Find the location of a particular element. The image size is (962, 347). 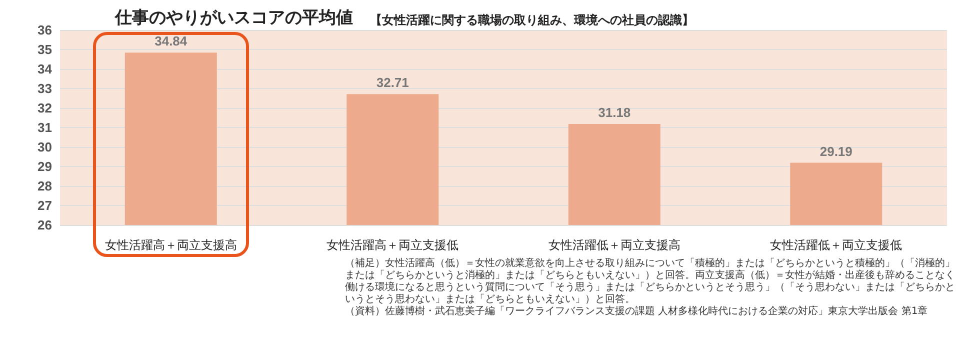

y-tick-label: 34 is located at coordinates (45, 69).